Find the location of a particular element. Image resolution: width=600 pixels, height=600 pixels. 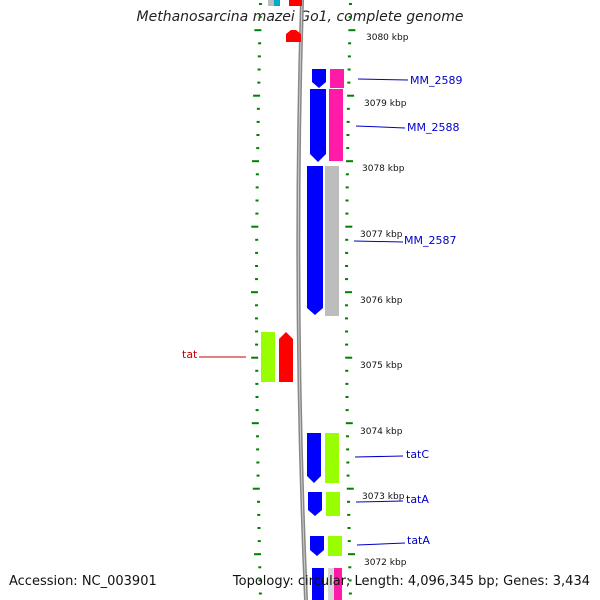

gene-label-tatc: tatC is located at coordinates (417, 454).